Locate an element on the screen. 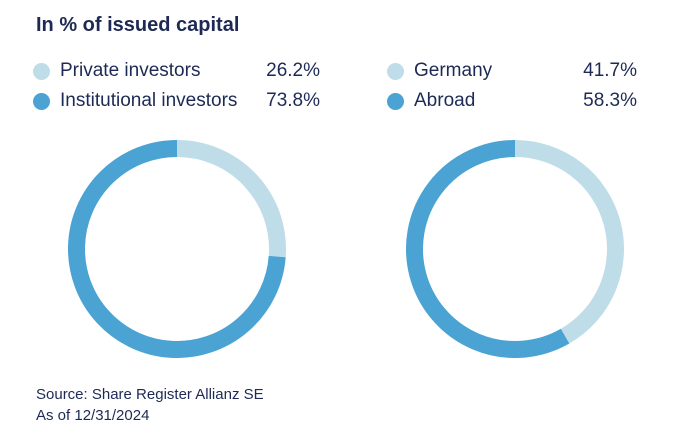  legend-item-private-investors: Private investors 26.2% is located at coordinates (176, 71).